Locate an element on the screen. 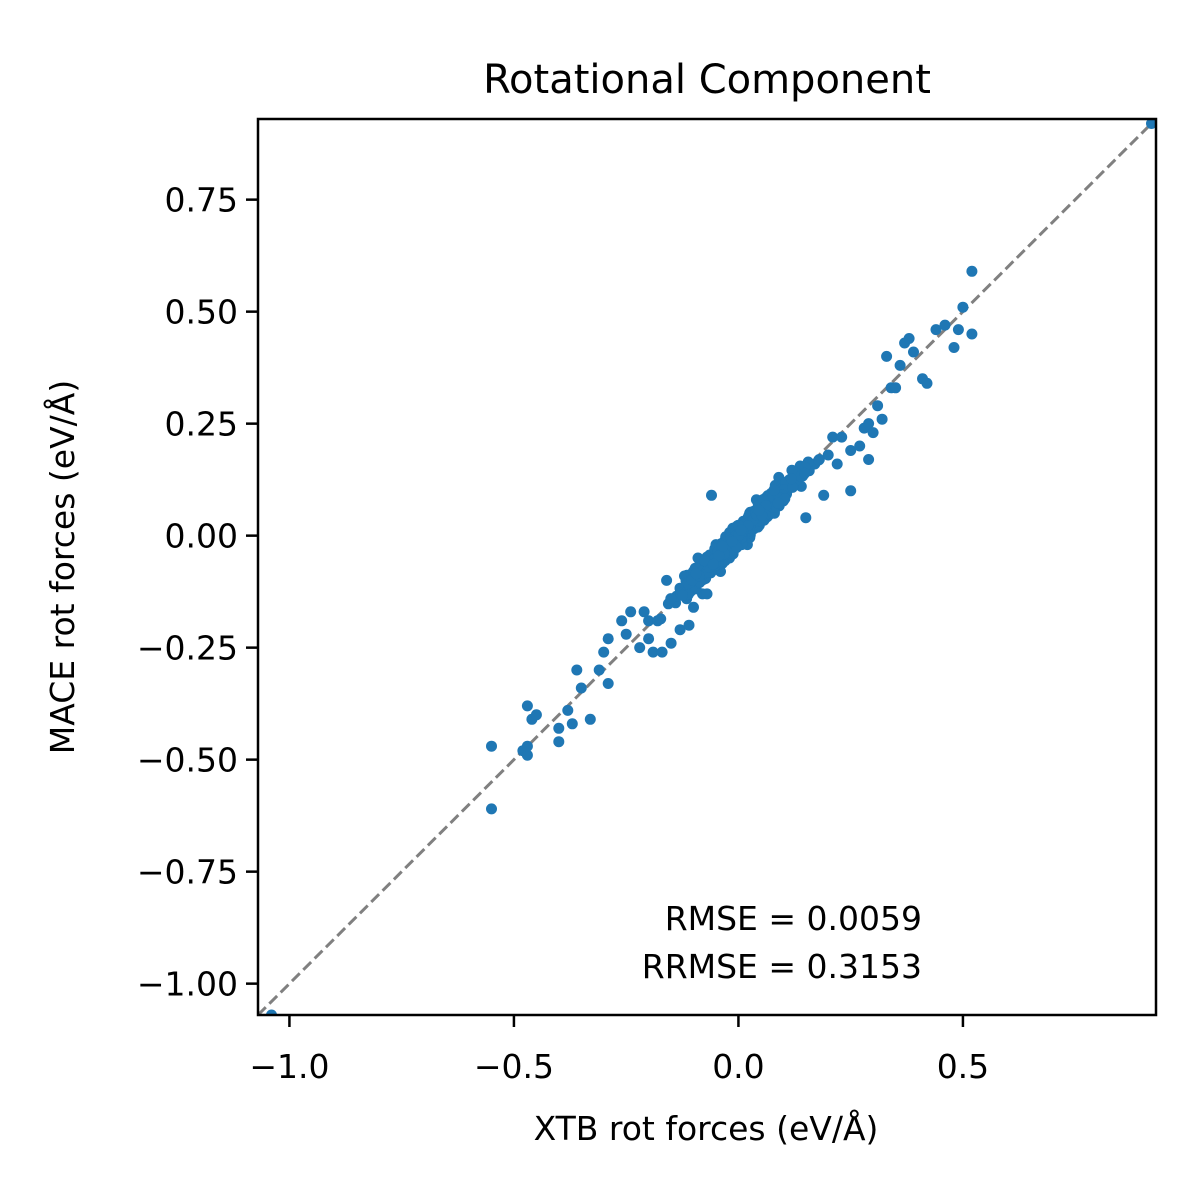 The height and width of the screenshot is (1200, 1200). x-axis-ticks: −1.0 −0.5 0.0 0.5 is located at coordinates (619, 1050).